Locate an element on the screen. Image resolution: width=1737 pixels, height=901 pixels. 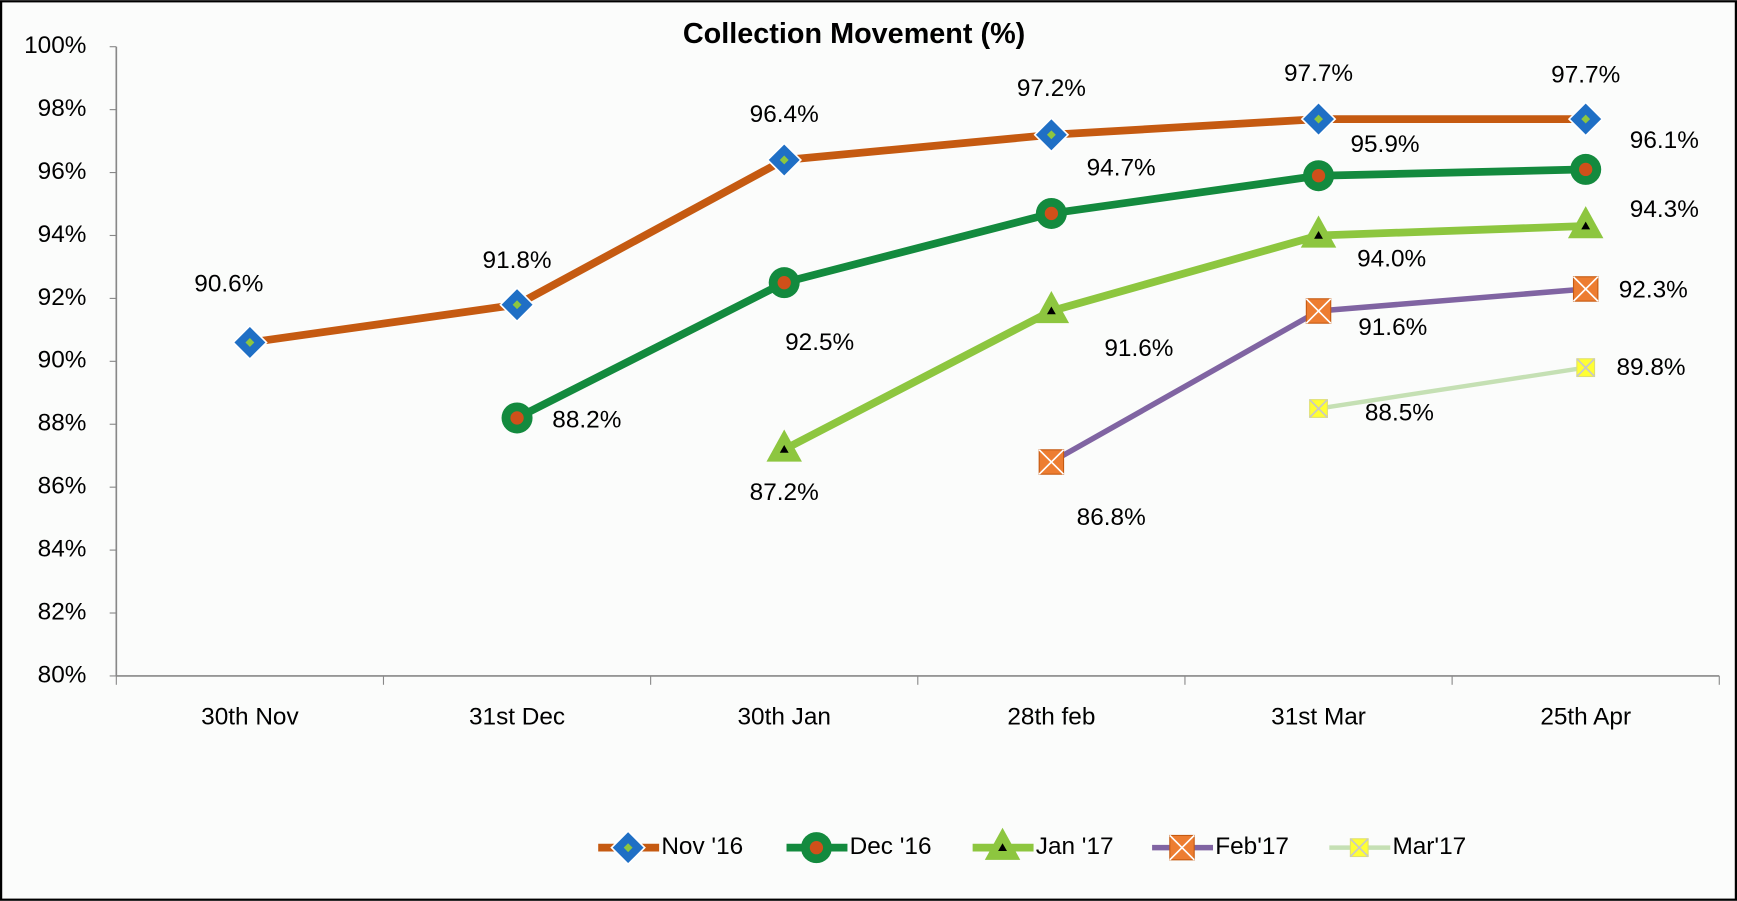
data-label: 94.7% is located at coordinates (1121, 168).